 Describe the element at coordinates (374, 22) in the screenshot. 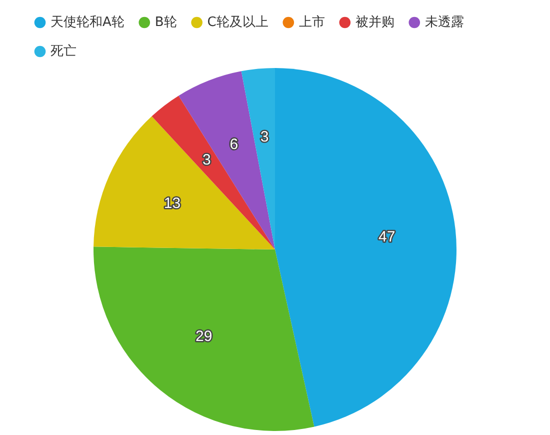

I see `legend-label: 被并购` at that location.